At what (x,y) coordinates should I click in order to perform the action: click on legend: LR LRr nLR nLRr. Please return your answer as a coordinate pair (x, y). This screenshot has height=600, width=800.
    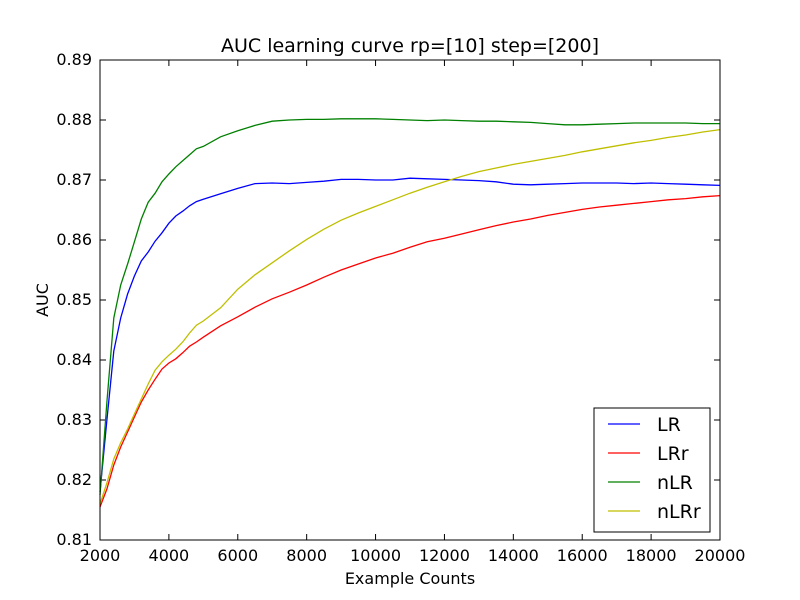
    Looking at the image, I should click on (652, 470).